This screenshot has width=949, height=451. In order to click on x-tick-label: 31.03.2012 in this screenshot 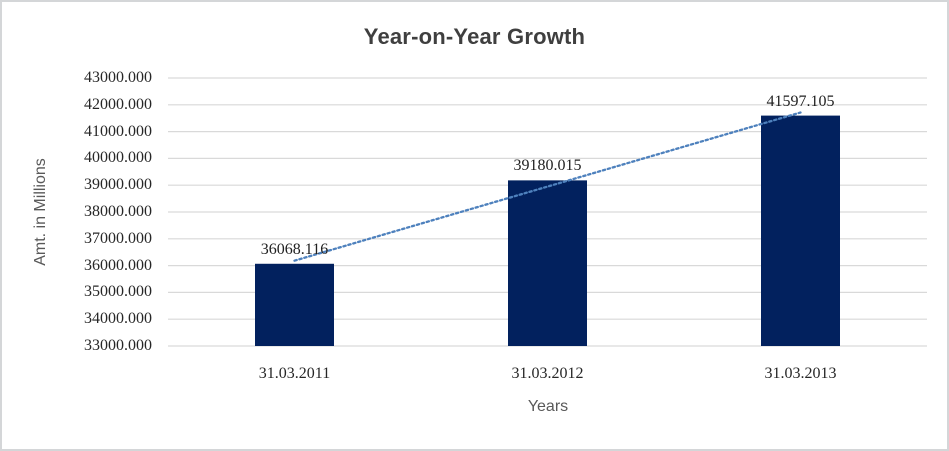, I will do `click(547, 373)`.